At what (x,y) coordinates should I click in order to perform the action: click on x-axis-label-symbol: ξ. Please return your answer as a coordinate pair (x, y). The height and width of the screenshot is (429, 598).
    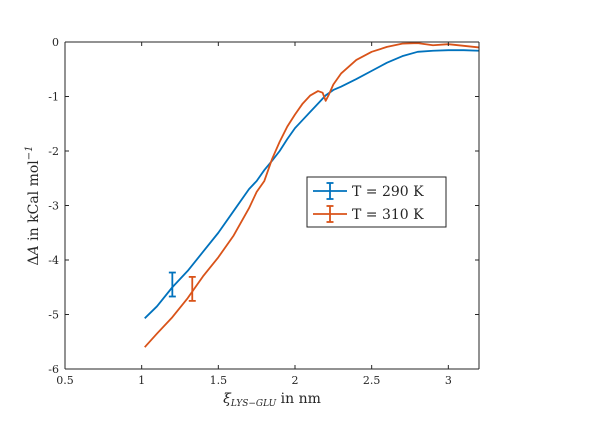
    Looking at the image, I should click on (227, 399).